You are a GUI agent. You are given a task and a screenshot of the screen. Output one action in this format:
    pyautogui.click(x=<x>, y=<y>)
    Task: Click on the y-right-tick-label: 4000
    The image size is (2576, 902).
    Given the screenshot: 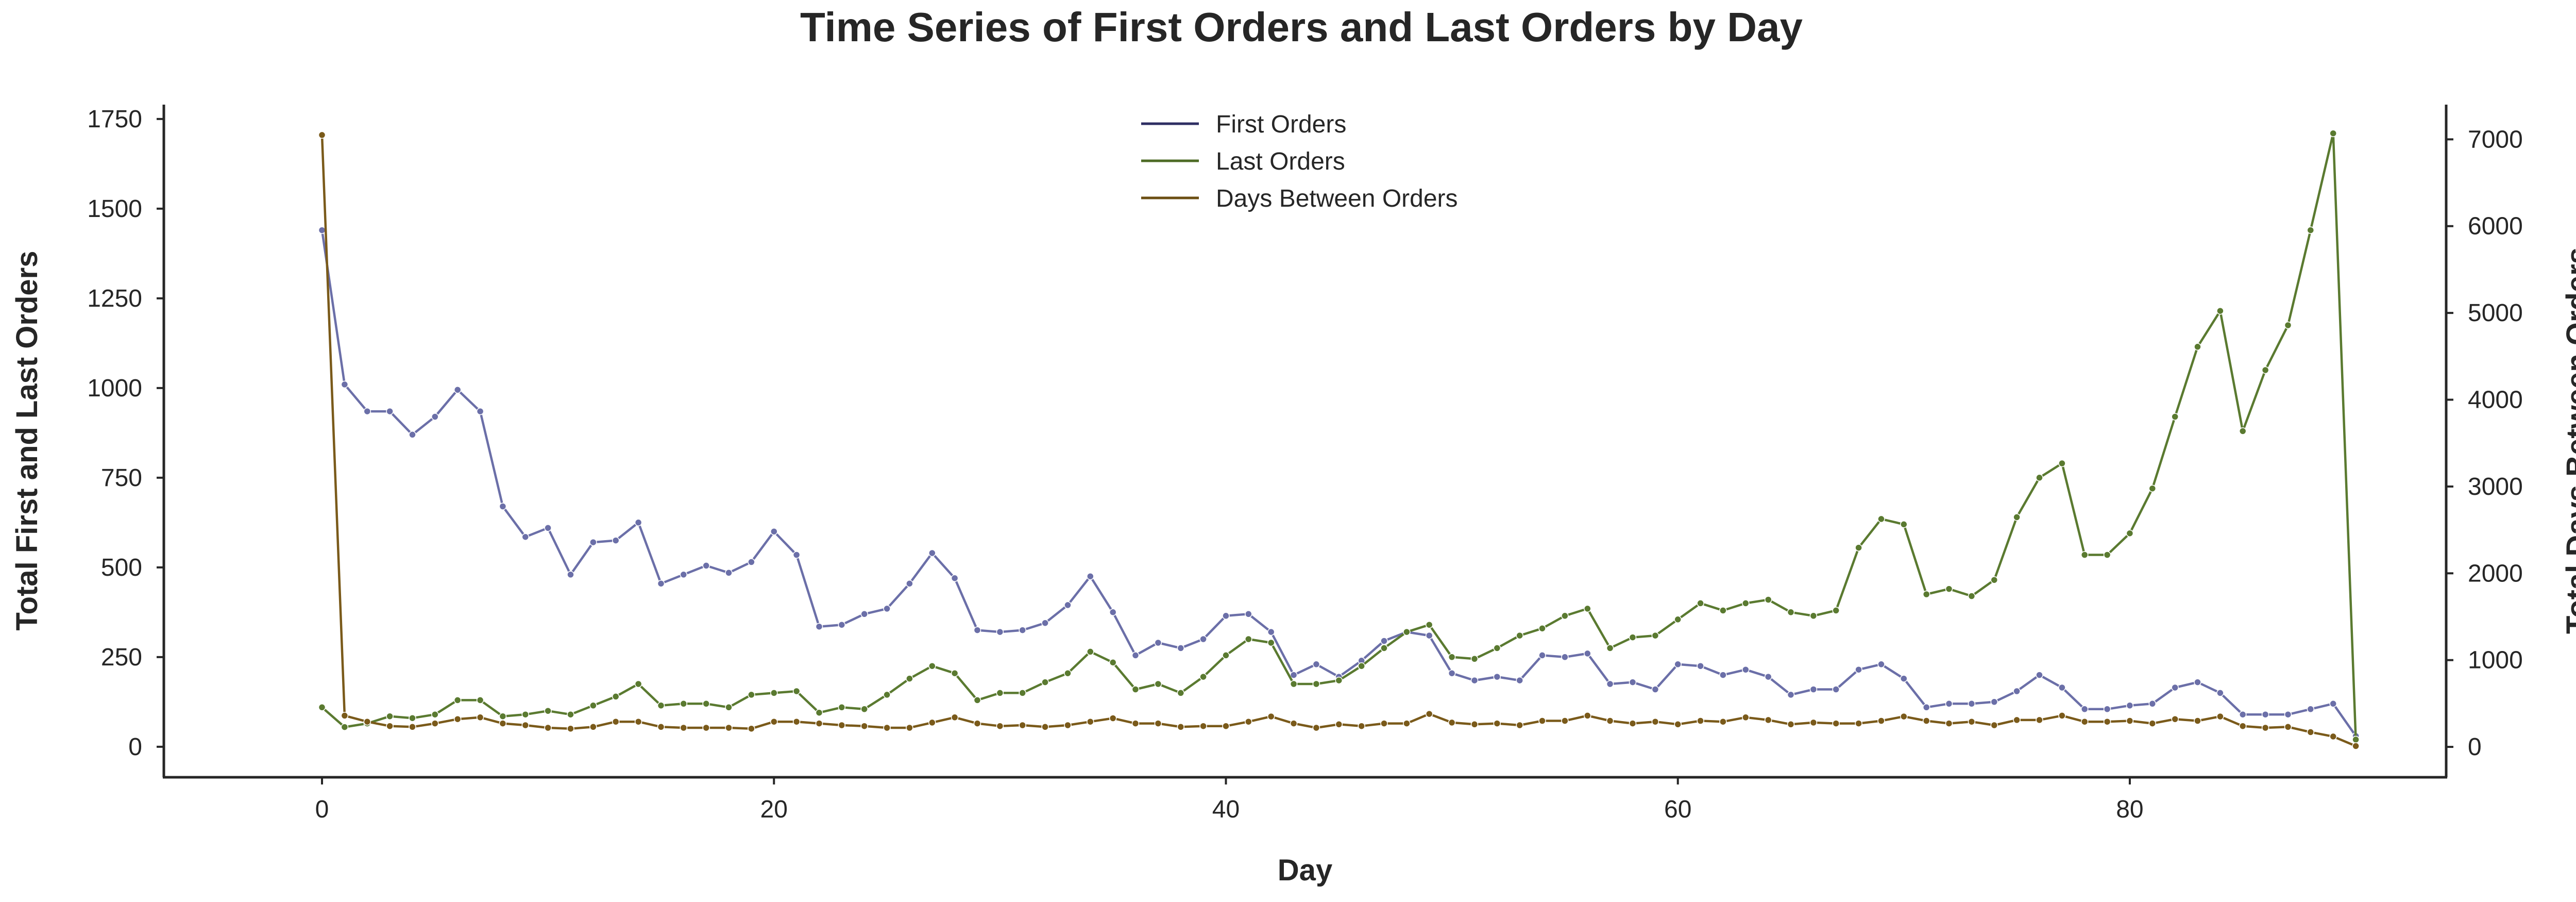 What is the action you would take?
    pyautogui.click(x=2495, y=400)
    